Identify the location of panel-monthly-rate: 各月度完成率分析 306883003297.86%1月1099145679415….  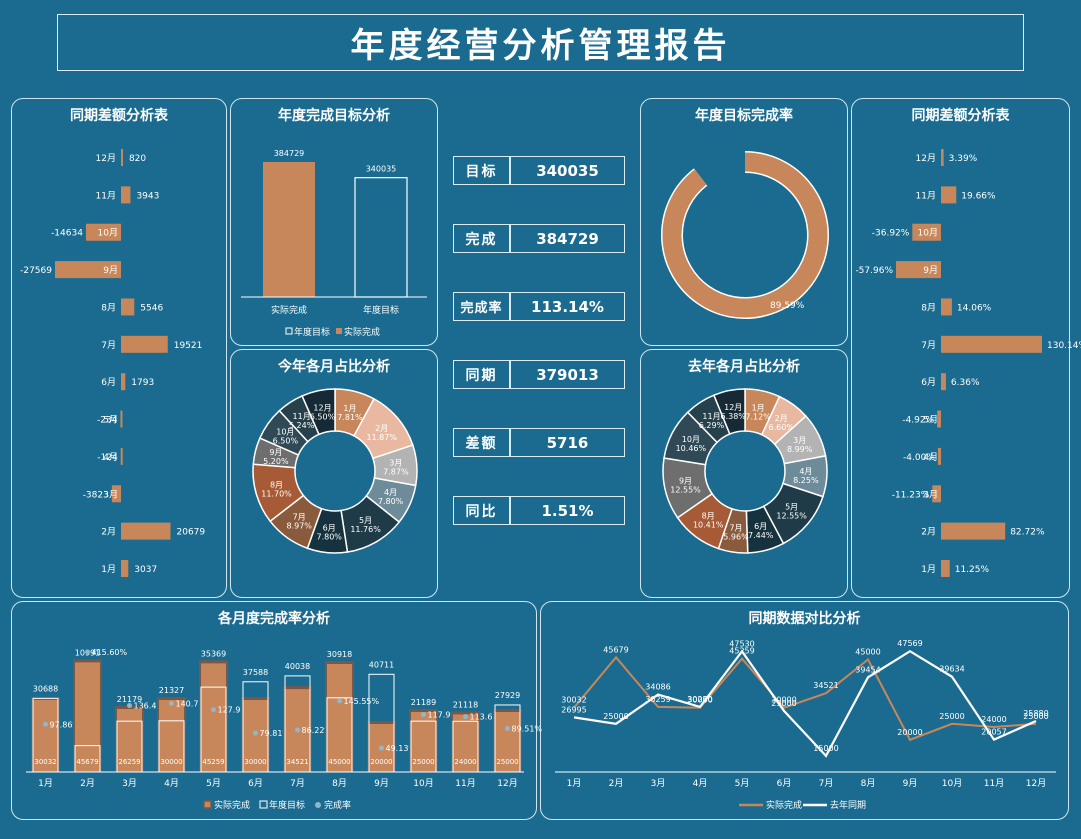
(276, 710).